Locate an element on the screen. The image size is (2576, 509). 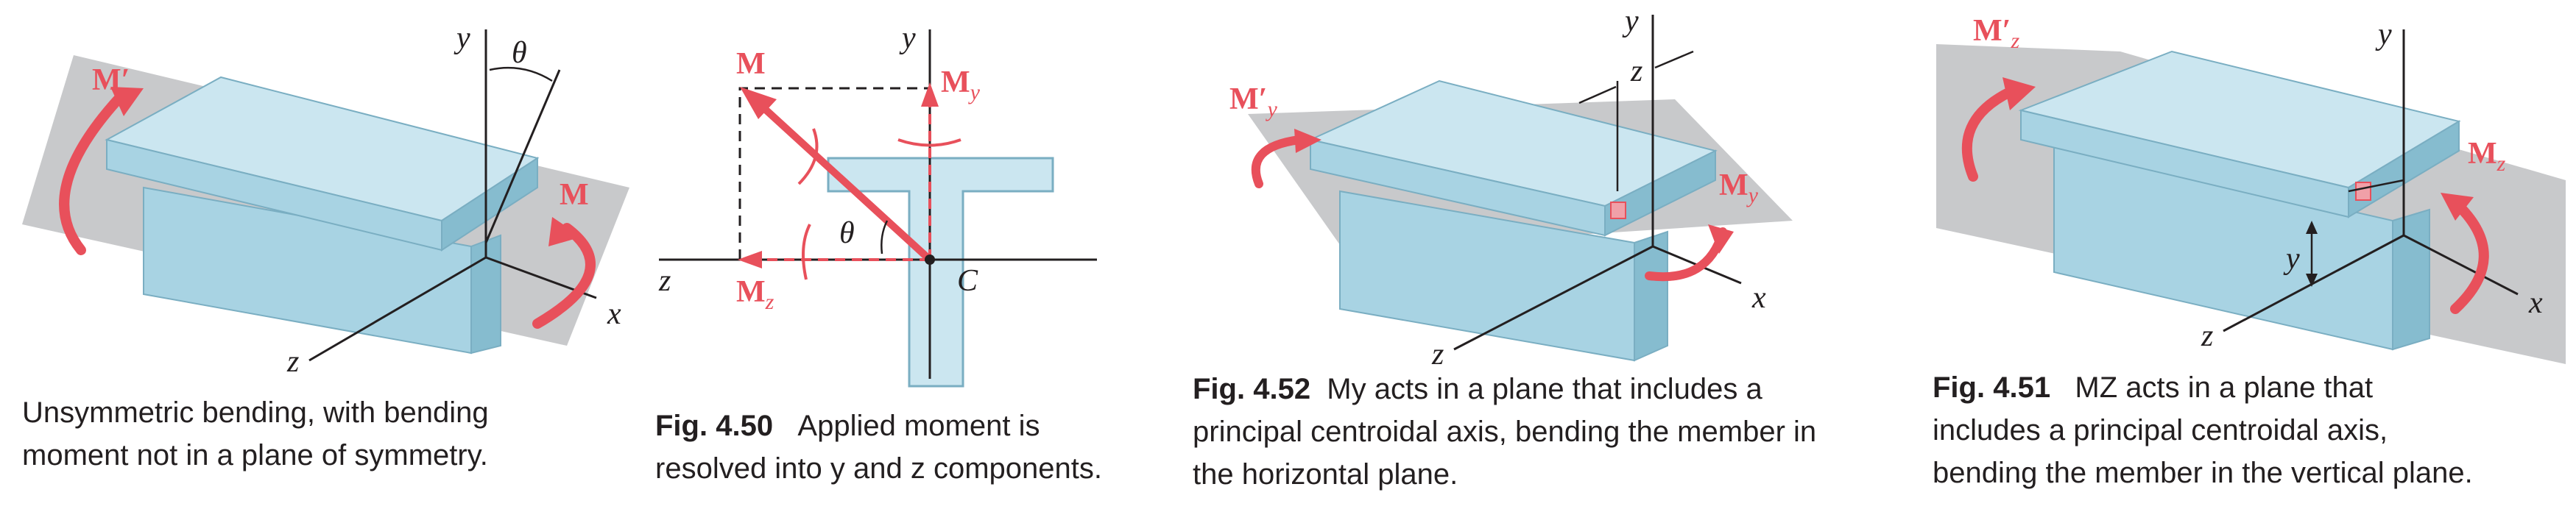
caption-line-3: the horizontal plane. is located at coordinates (1325, 474).